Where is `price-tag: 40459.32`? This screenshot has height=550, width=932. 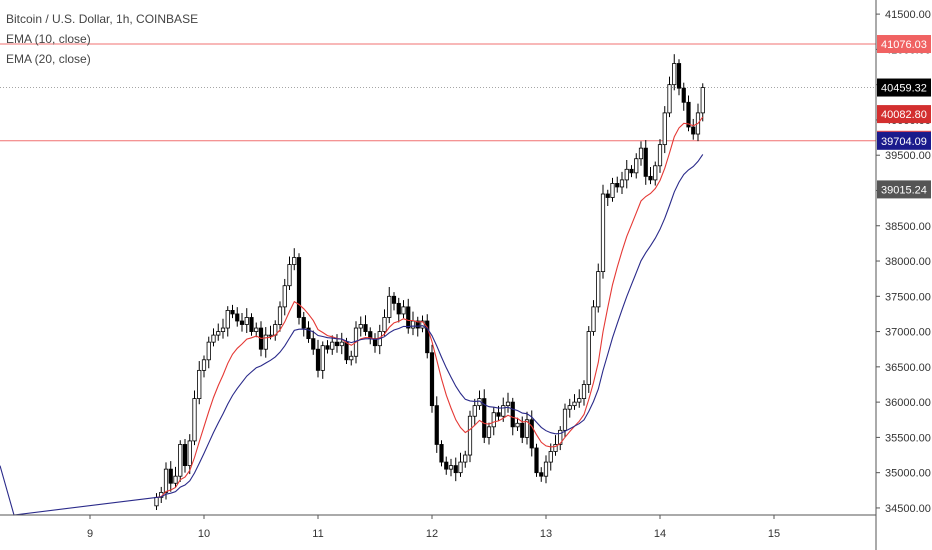
price-tag: 40459.32 is located at coordinates (904, 87).